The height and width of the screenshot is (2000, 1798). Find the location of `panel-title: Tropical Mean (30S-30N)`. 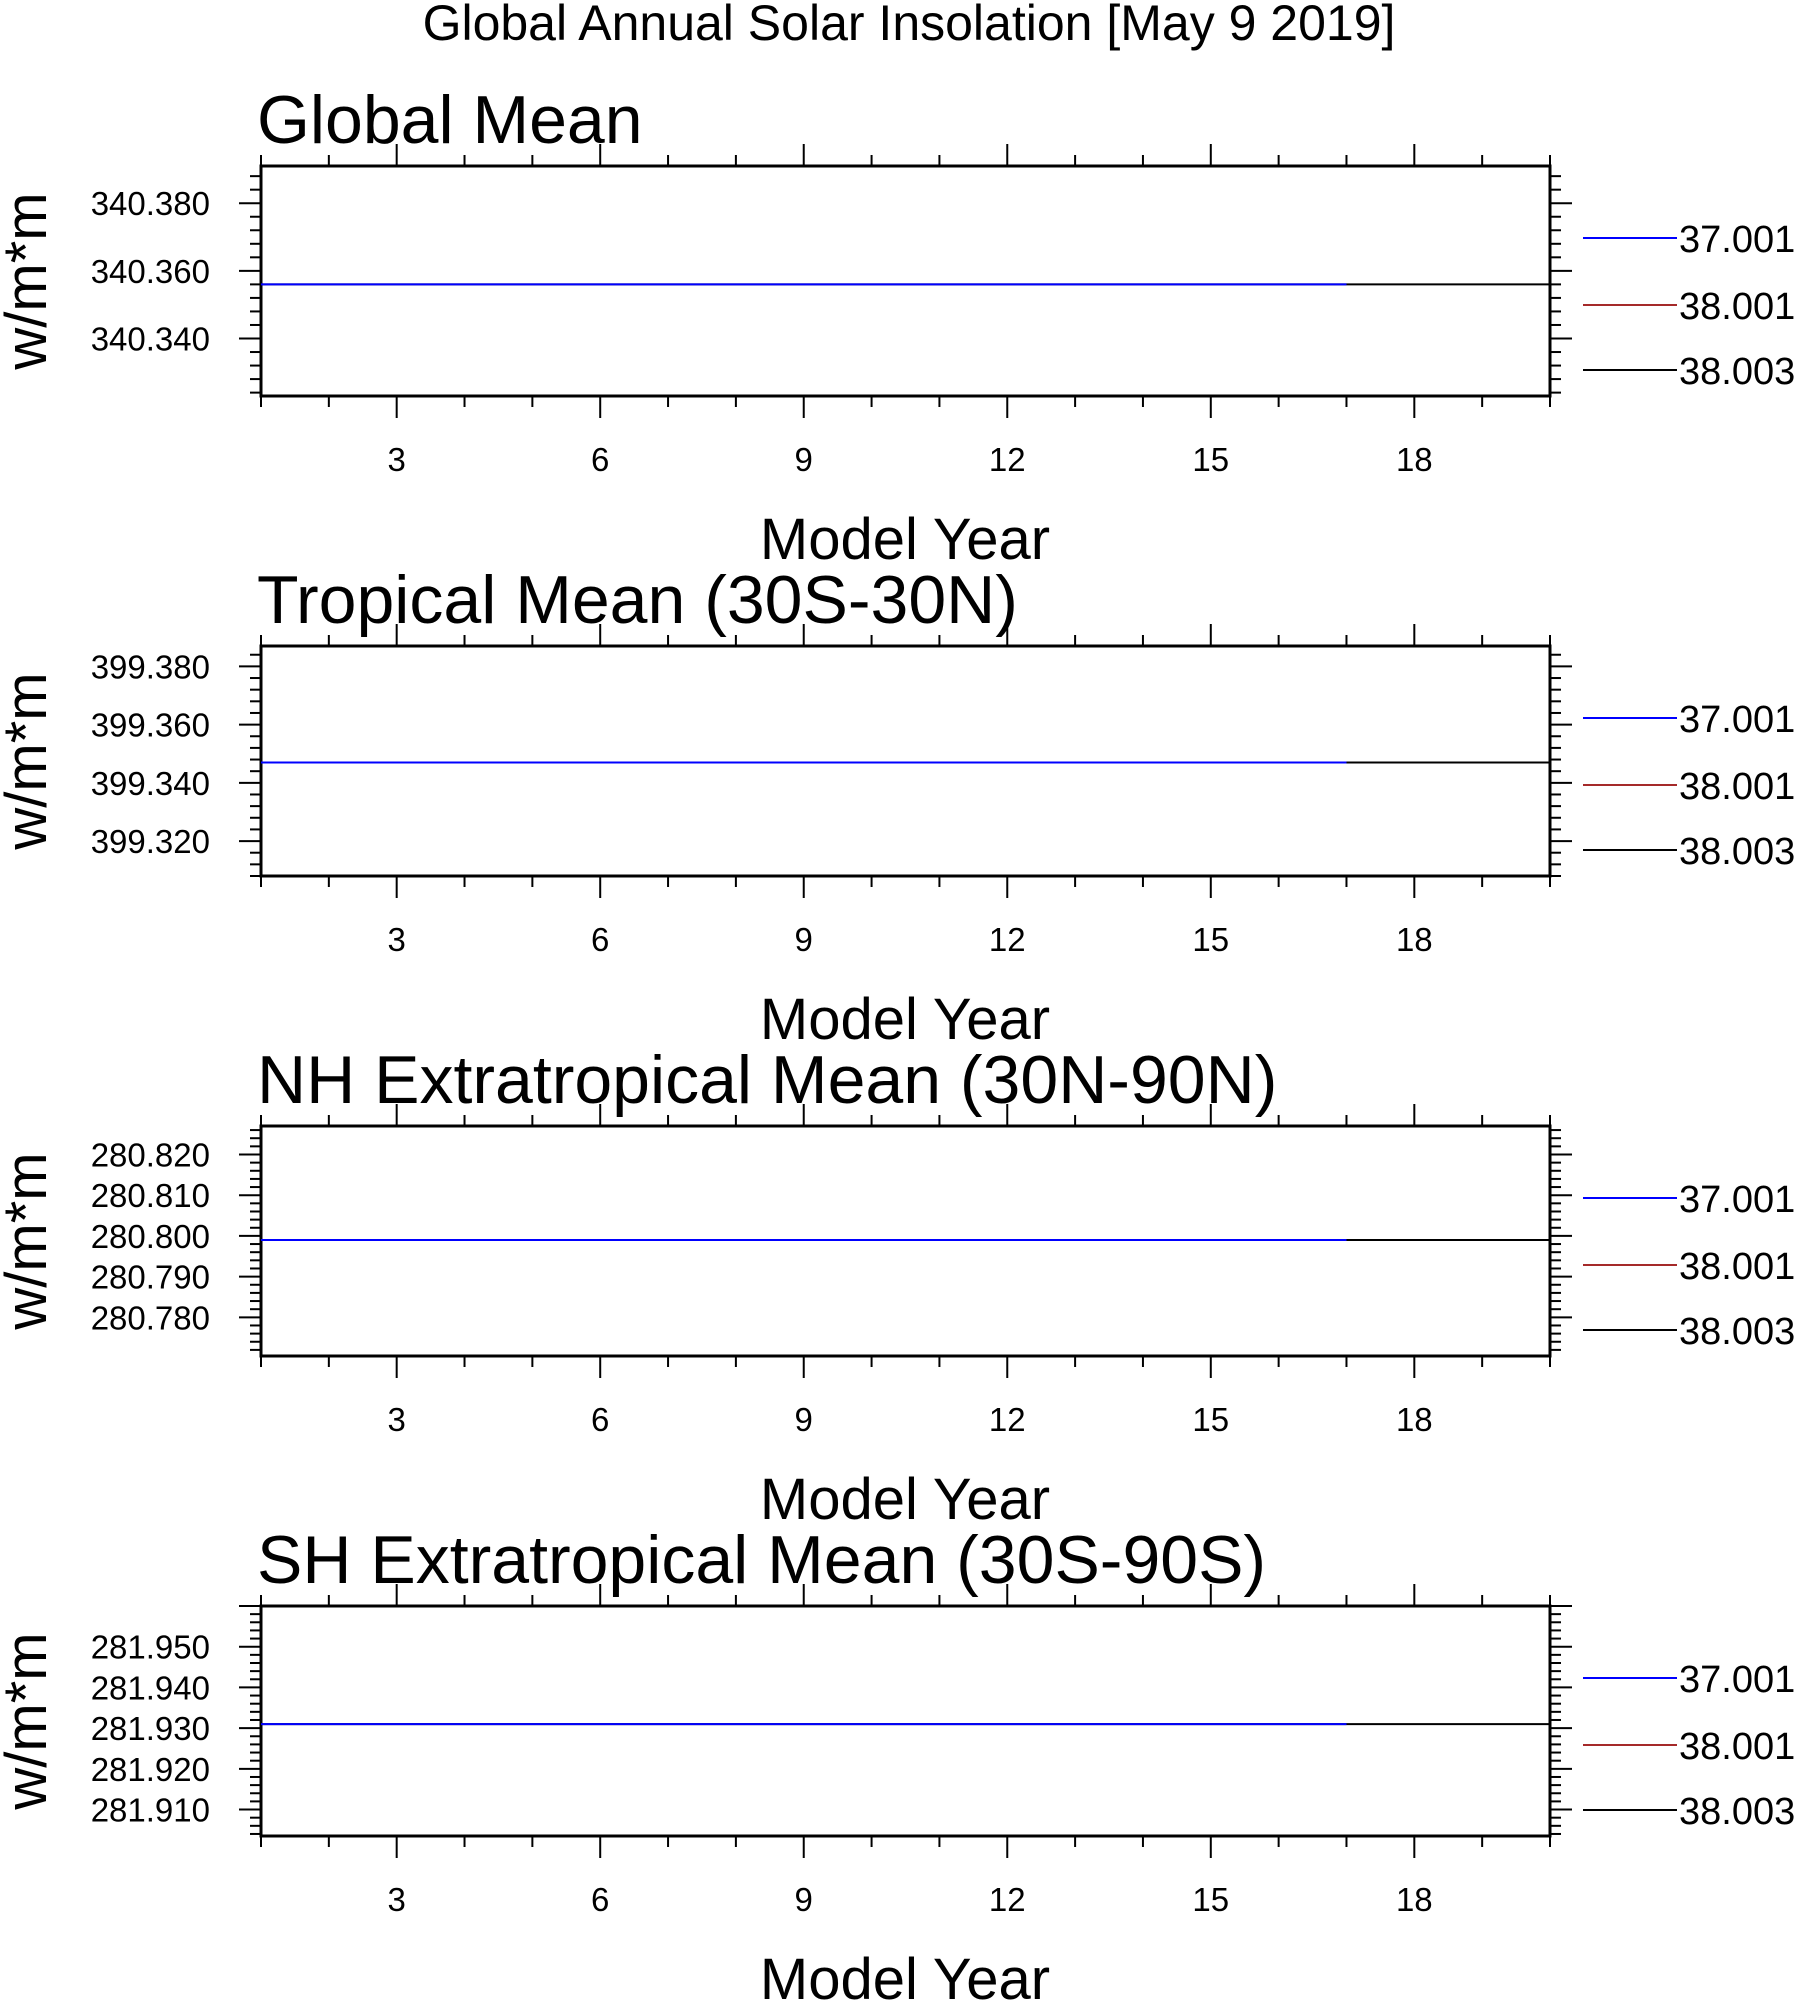

panel-title: Tropical Mean (30S-30N) is located at coordinates (637, 600).